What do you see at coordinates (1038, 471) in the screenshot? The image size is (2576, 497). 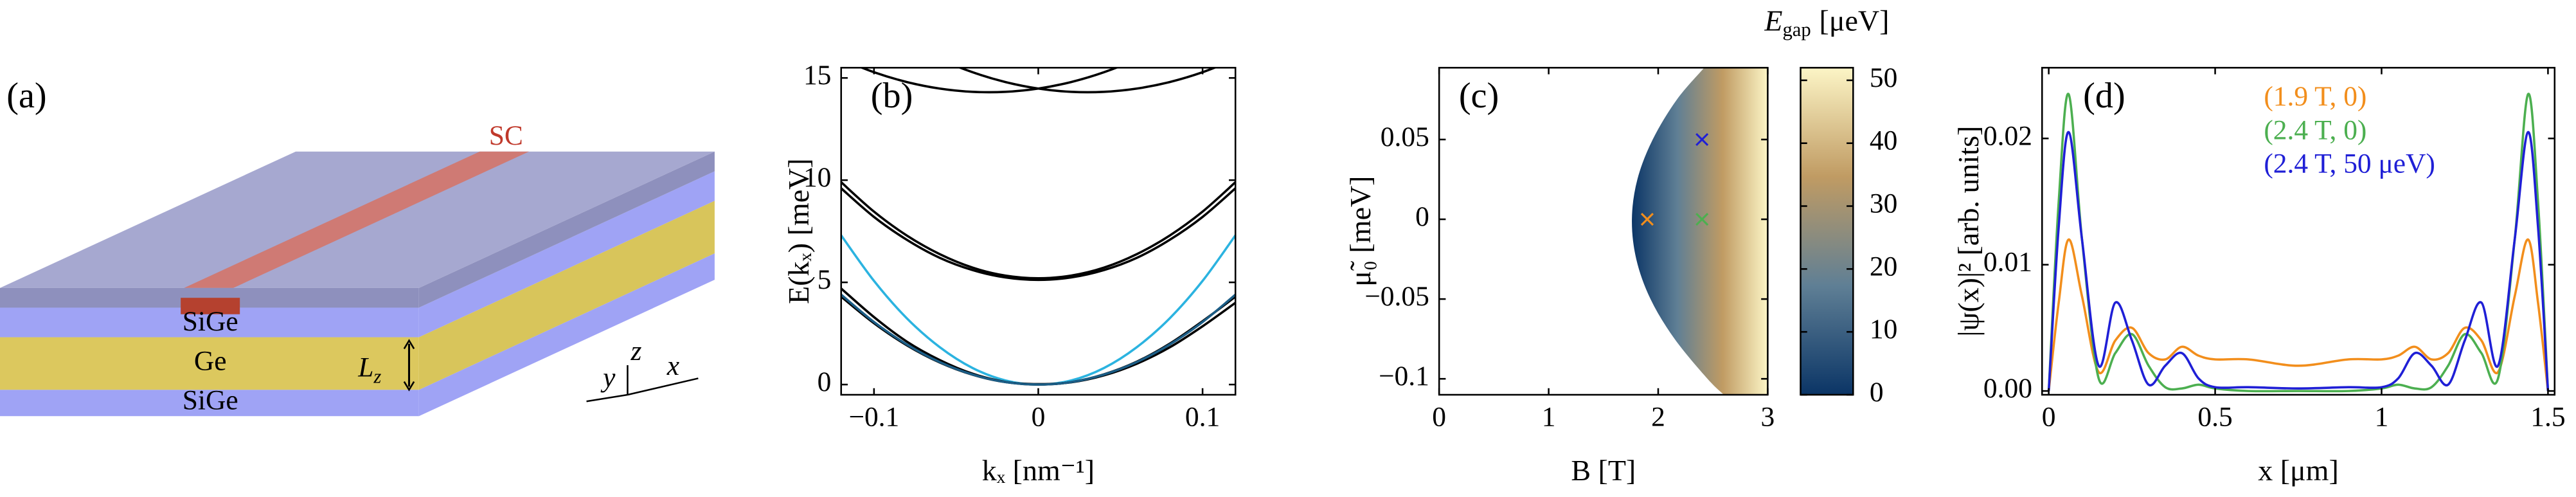 I see `x-axis-label: kₓ [nm⁻¹]` at bounding box center [1038, 471].